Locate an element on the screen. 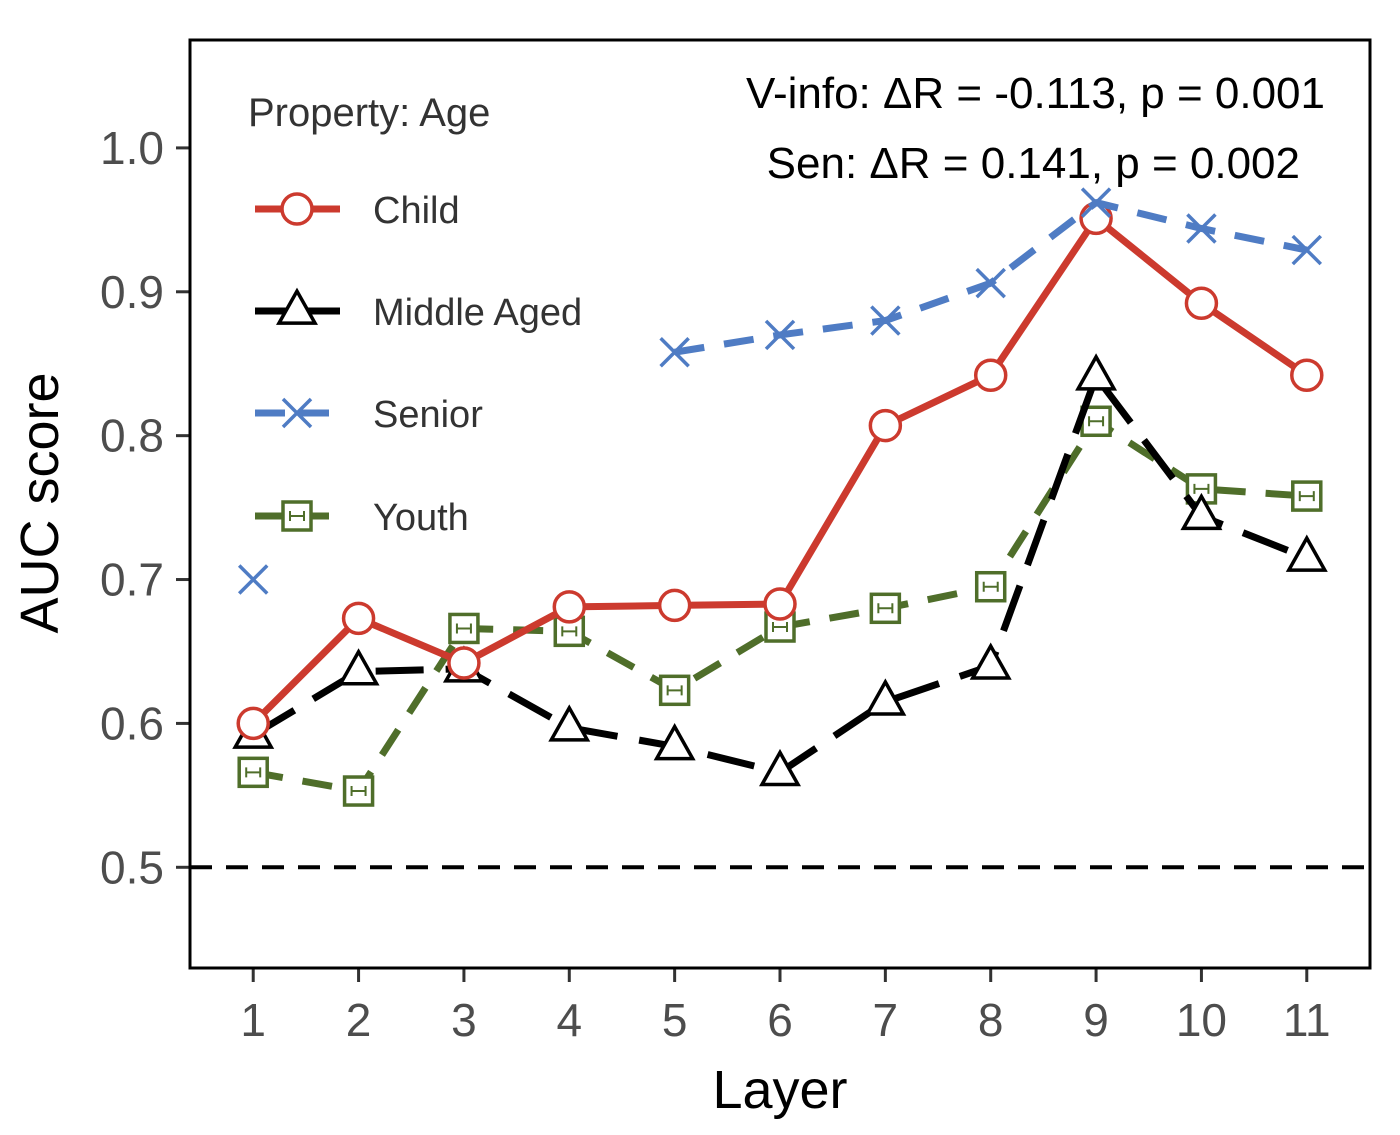 The height and width of the screenshot is (1135, 1400). x-axis-title: Layer is located at coordinates (779, 1090).